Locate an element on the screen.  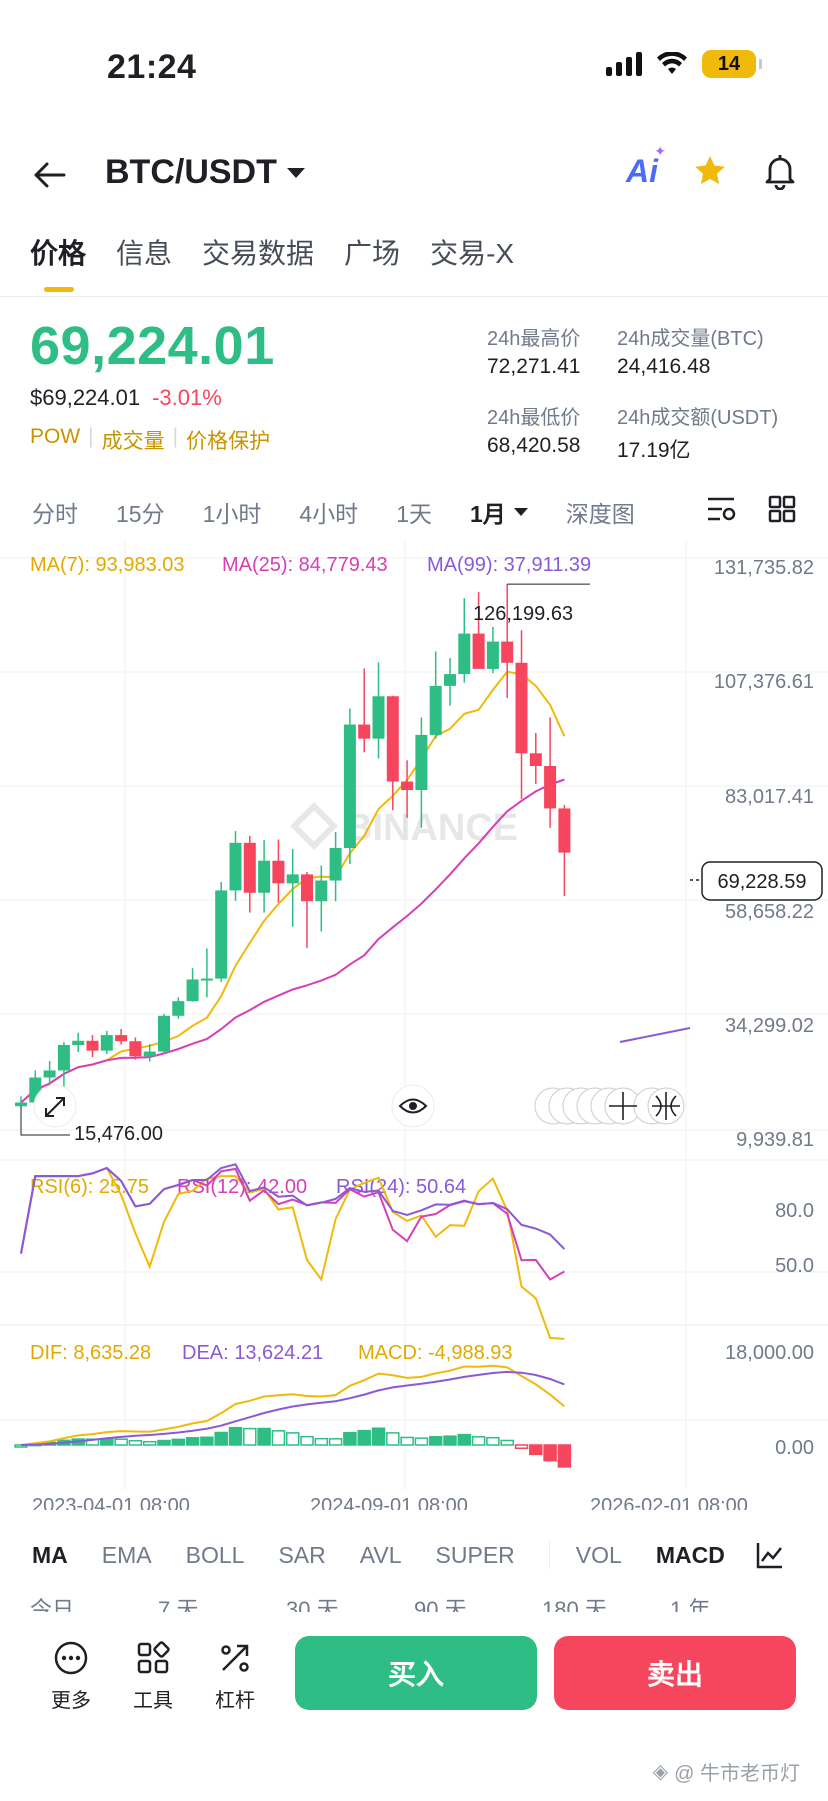
interval-timeshare: 分时 is located at coordinates (55, 514).